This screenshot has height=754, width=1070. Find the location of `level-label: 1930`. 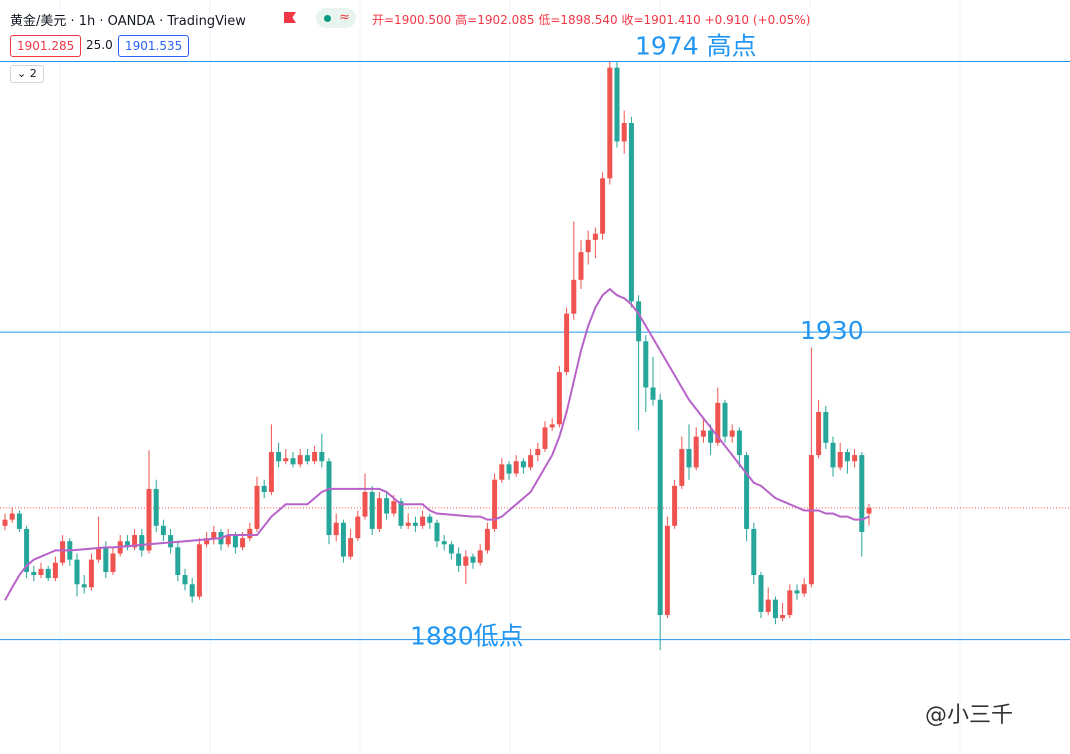

level-label: 1930 is located at coordinates (832, 330).